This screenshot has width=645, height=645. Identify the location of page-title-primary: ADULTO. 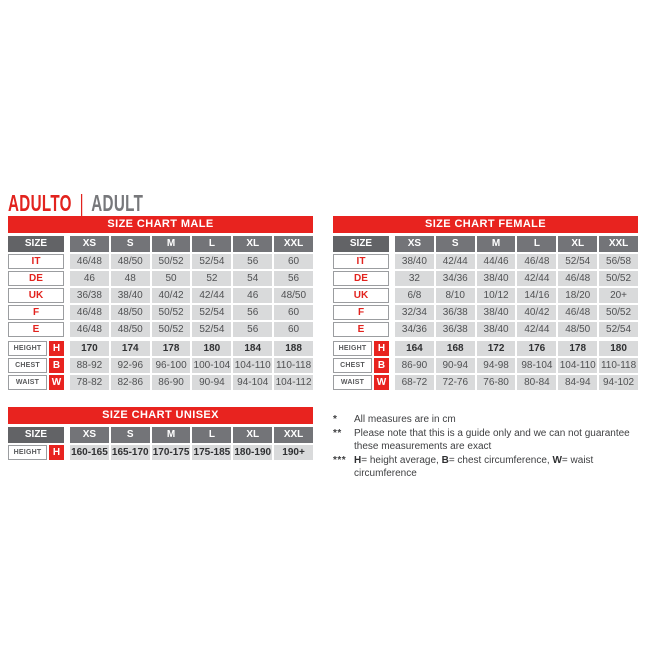
(40, 203).